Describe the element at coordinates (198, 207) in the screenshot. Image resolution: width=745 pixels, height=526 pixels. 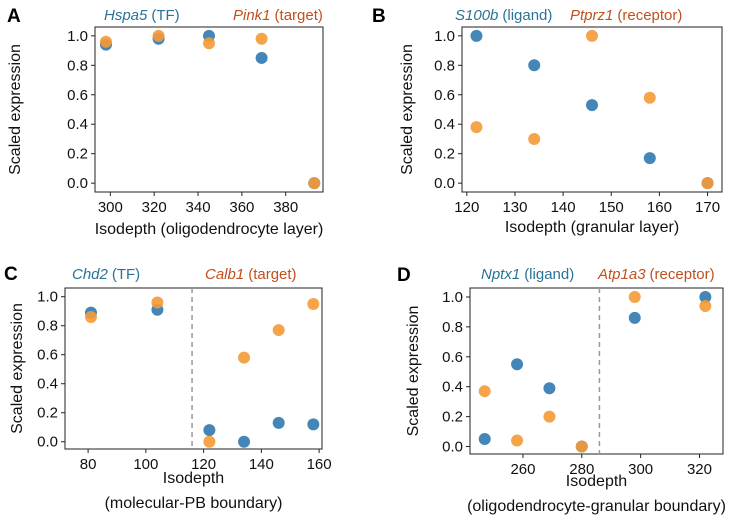
I see `panel-a-xtick-label: 340` at that location.